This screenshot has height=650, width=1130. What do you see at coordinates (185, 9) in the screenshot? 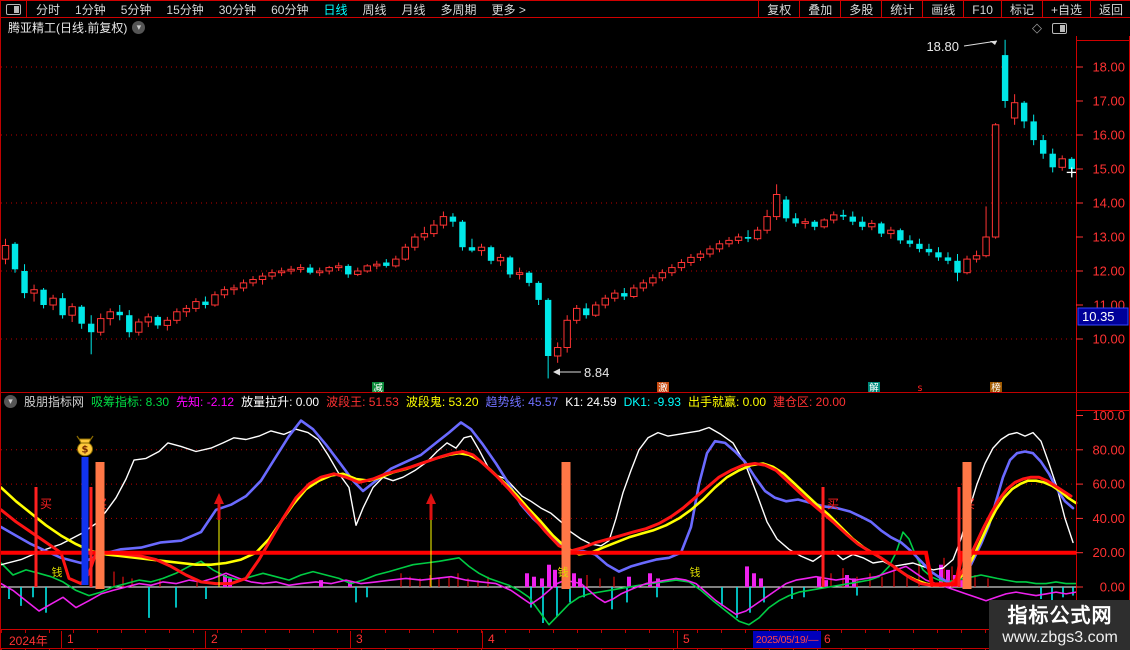
I see `period-tab-15分钟: 15分钟` at bounding box center [185, 9].